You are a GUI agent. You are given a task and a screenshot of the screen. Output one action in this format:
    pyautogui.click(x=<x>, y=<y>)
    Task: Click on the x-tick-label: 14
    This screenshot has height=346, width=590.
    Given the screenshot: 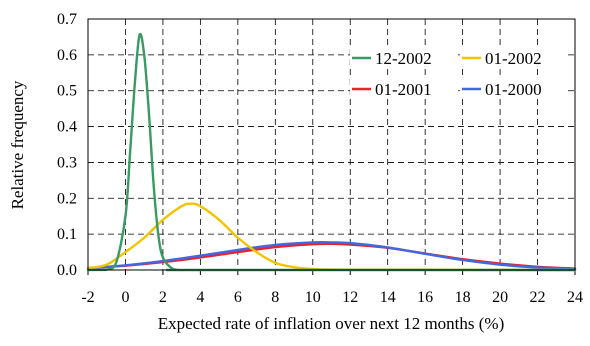 What is the action you would take?
    pyautogui.click(x=388, y=297)
    